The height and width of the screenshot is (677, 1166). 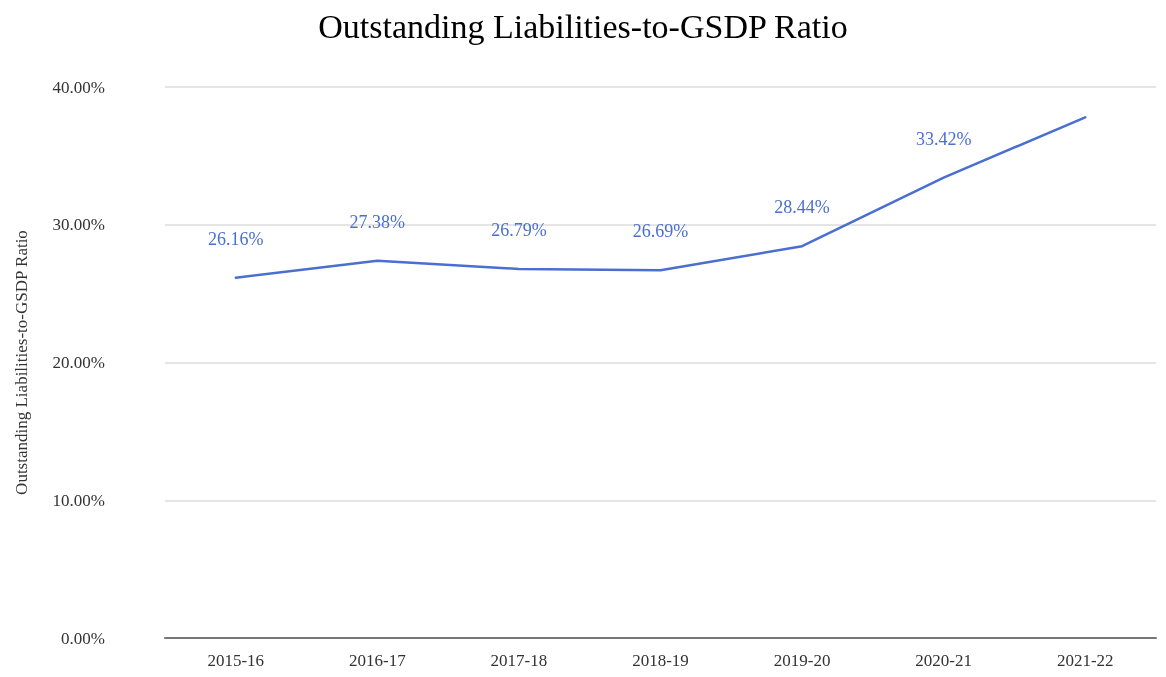 What do you see at coordinates (1085, 660) in the screenshot?
I see `x-tick-label: 2021-22` at bounding box center [1085, 660].